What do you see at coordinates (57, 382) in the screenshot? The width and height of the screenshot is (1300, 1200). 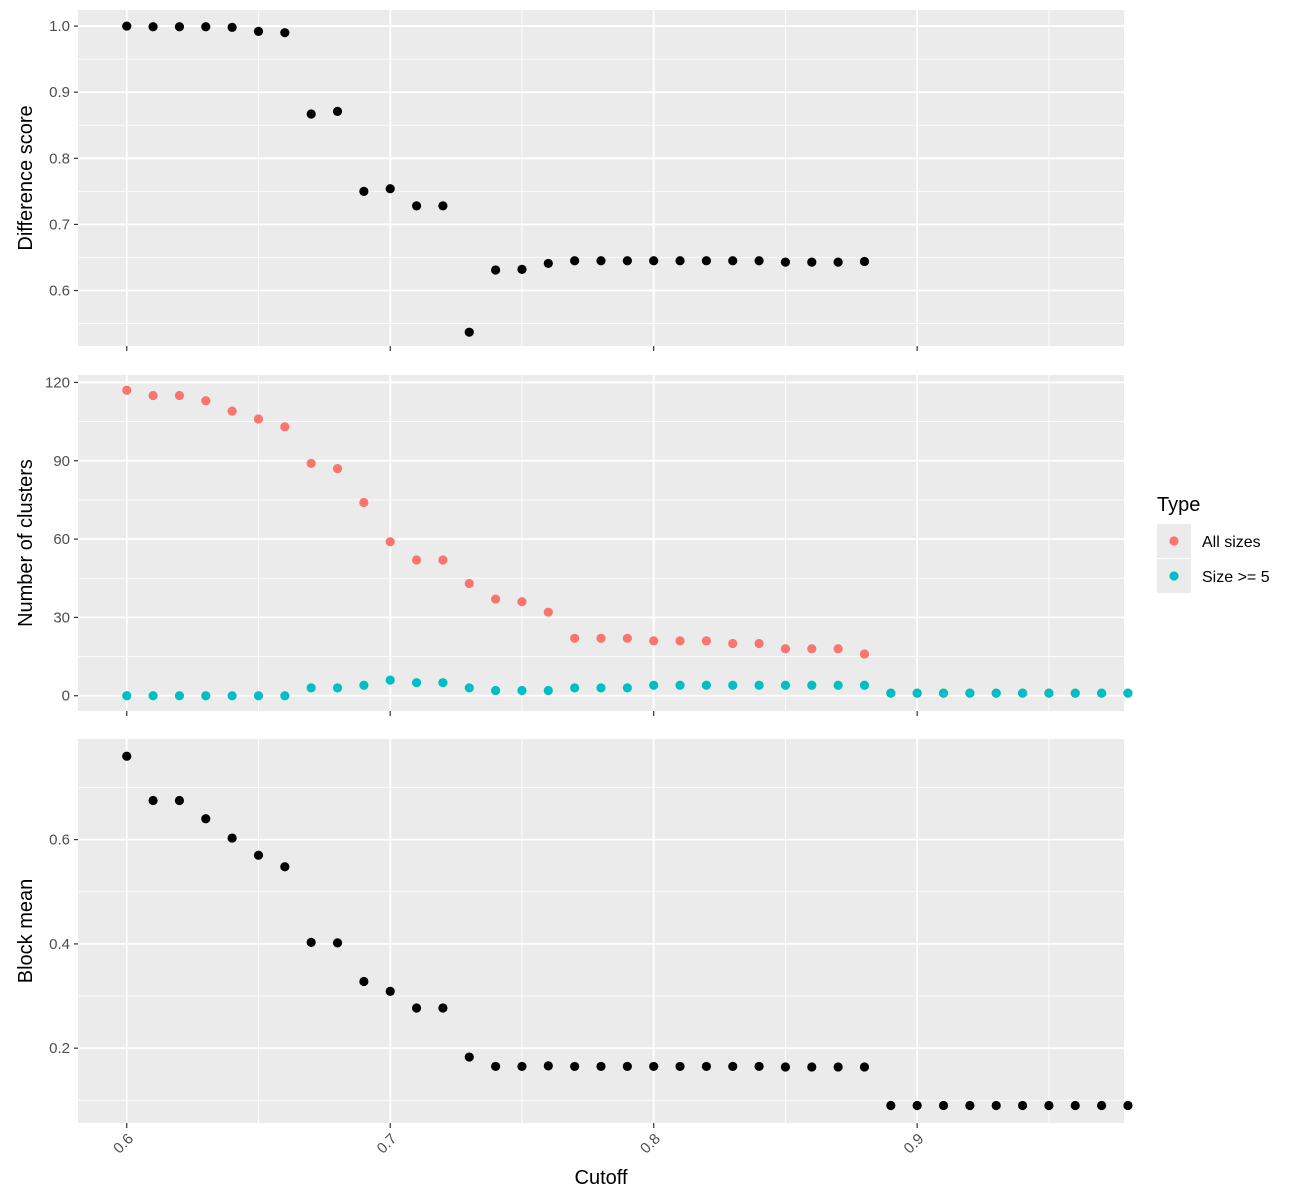 I see `y-tick-label: 120` at bounding box center [57, 382].